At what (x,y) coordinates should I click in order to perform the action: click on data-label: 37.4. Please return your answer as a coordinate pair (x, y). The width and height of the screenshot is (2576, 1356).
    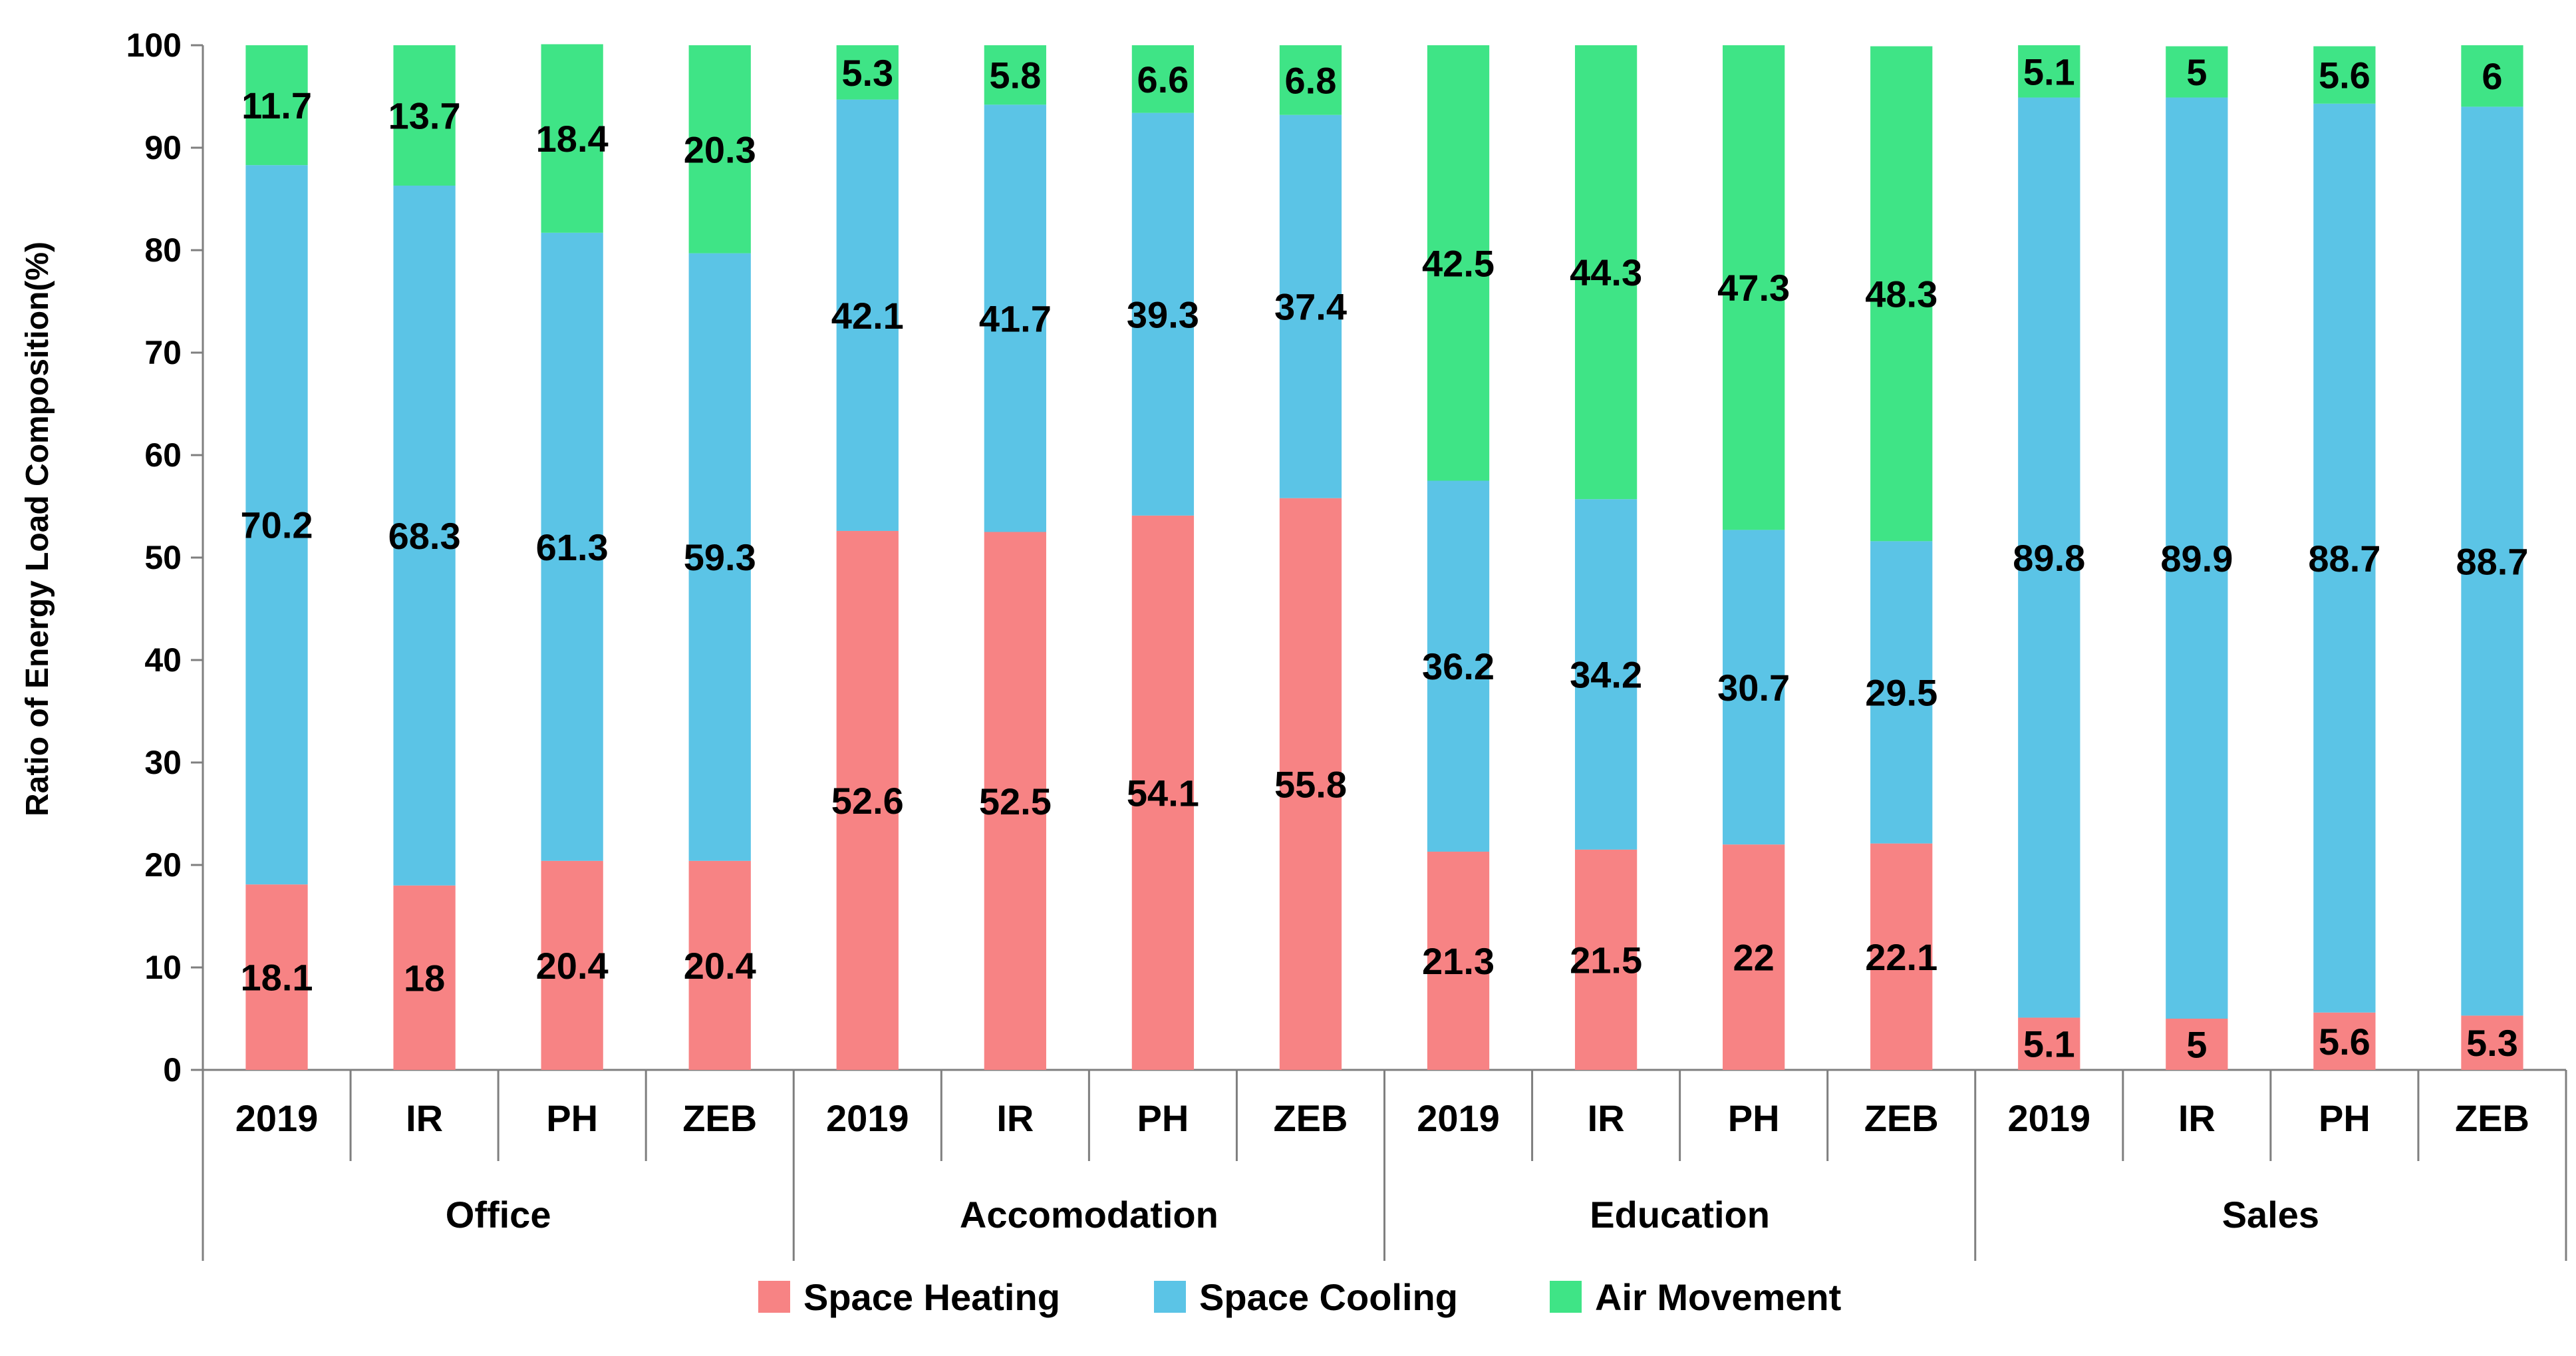
    Looking at the image, I should click on (1310, 307).